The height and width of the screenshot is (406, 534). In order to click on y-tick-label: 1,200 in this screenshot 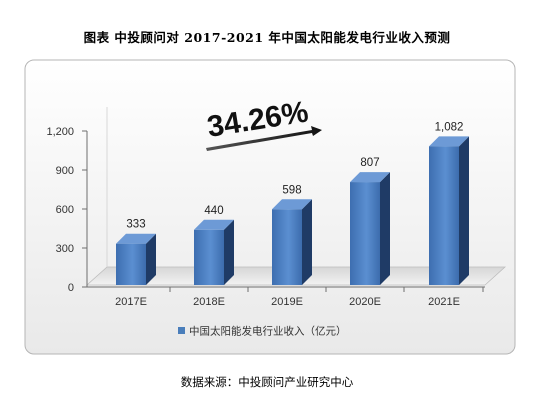, I will do `click(60, 132)`.